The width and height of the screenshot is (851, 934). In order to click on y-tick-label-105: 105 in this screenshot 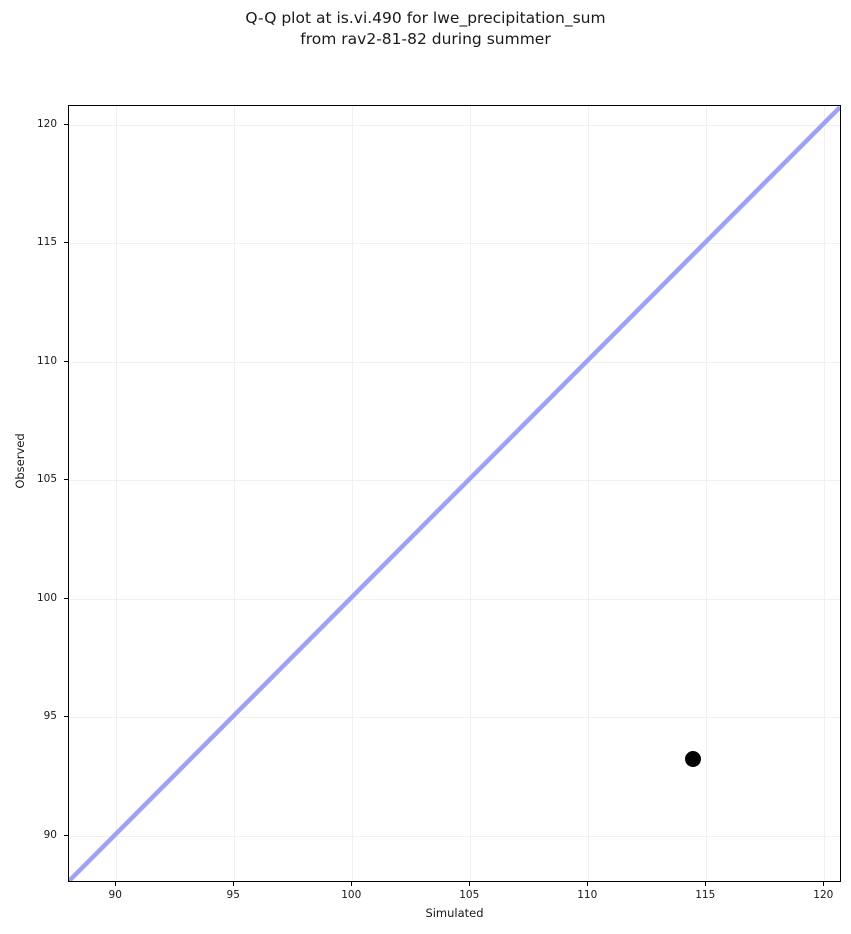, I will do `click(46, 479)`.